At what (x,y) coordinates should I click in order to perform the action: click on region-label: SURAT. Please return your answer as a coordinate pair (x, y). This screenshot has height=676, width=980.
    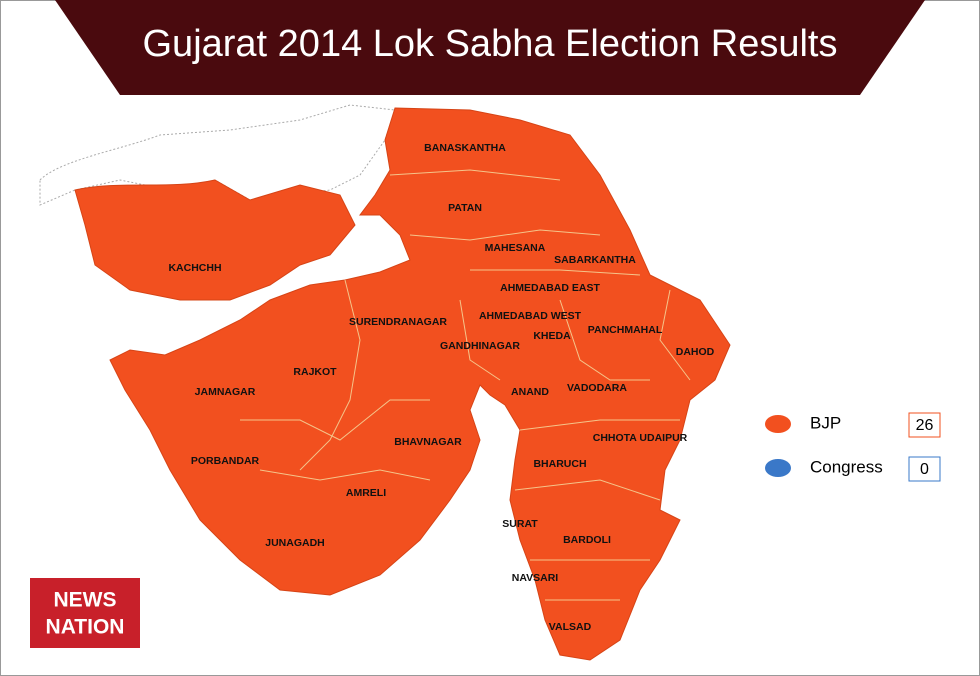
    Looking at the image, I should click on (520, 524).